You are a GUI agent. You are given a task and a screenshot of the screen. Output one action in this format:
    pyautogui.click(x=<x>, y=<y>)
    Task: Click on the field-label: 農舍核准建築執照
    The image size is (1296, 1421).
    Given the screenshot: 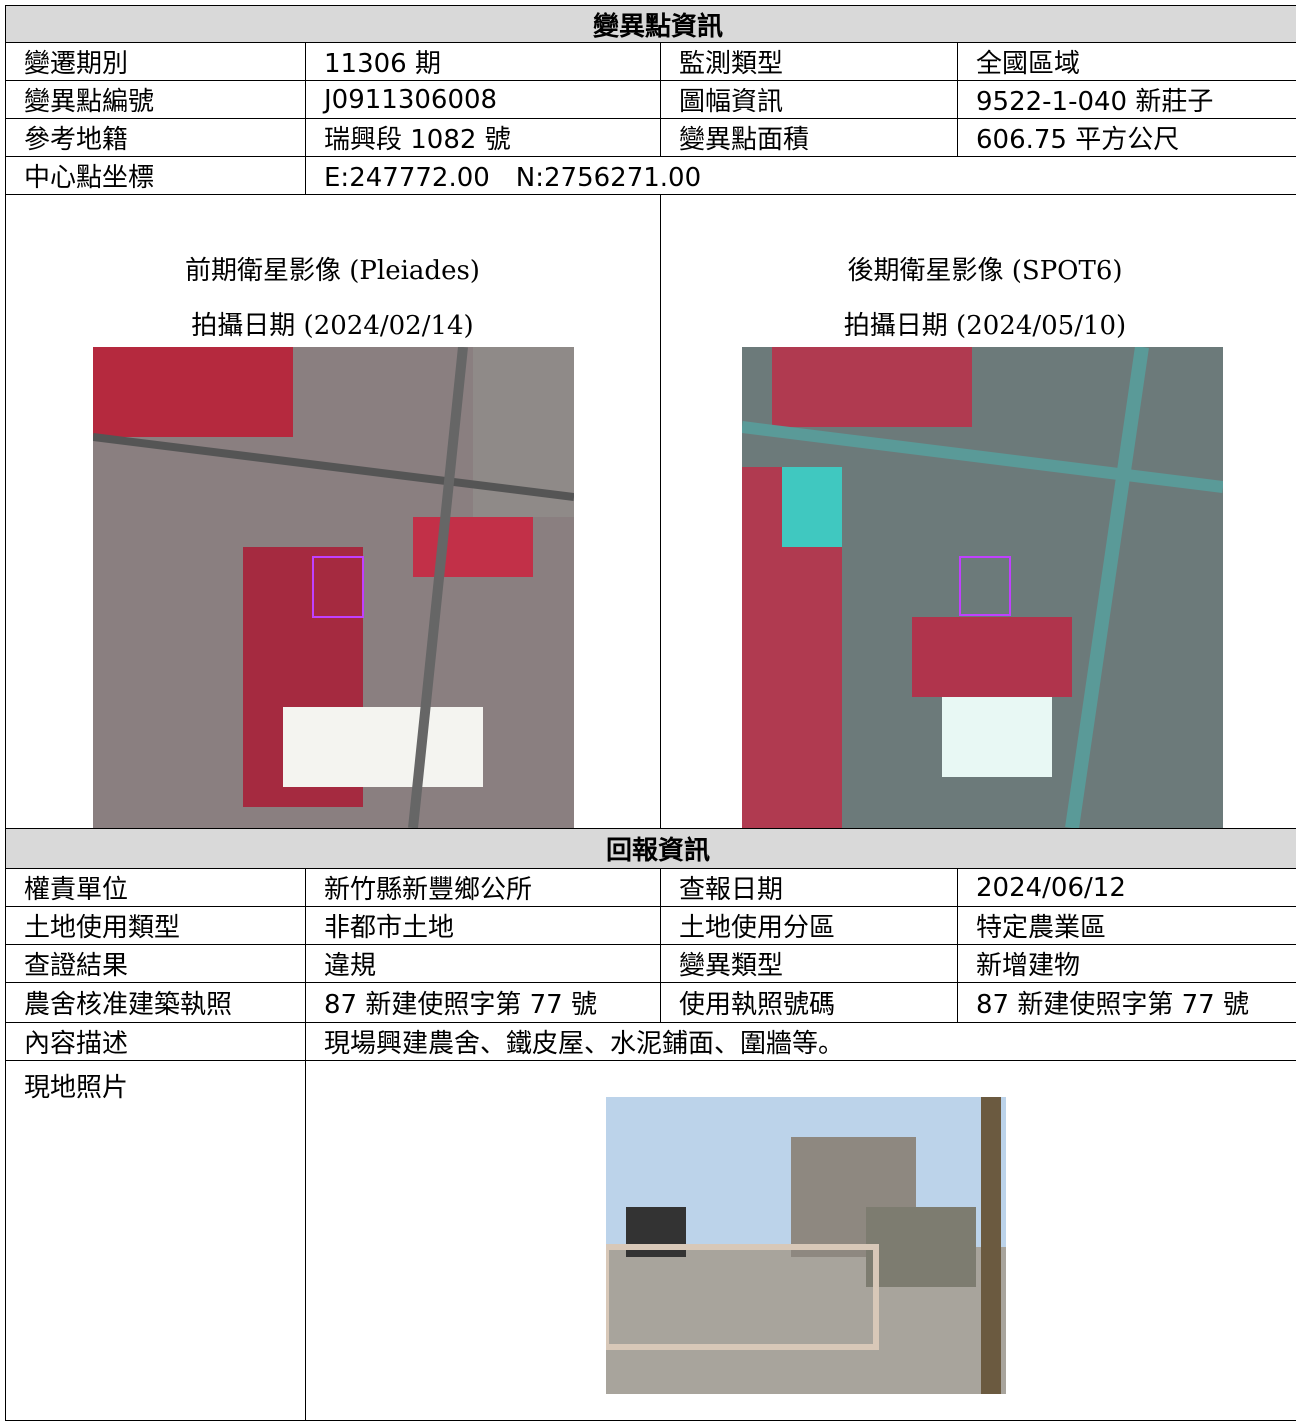 What is the action you would take?
    pyautogui.click(x=155, y=1002)
    